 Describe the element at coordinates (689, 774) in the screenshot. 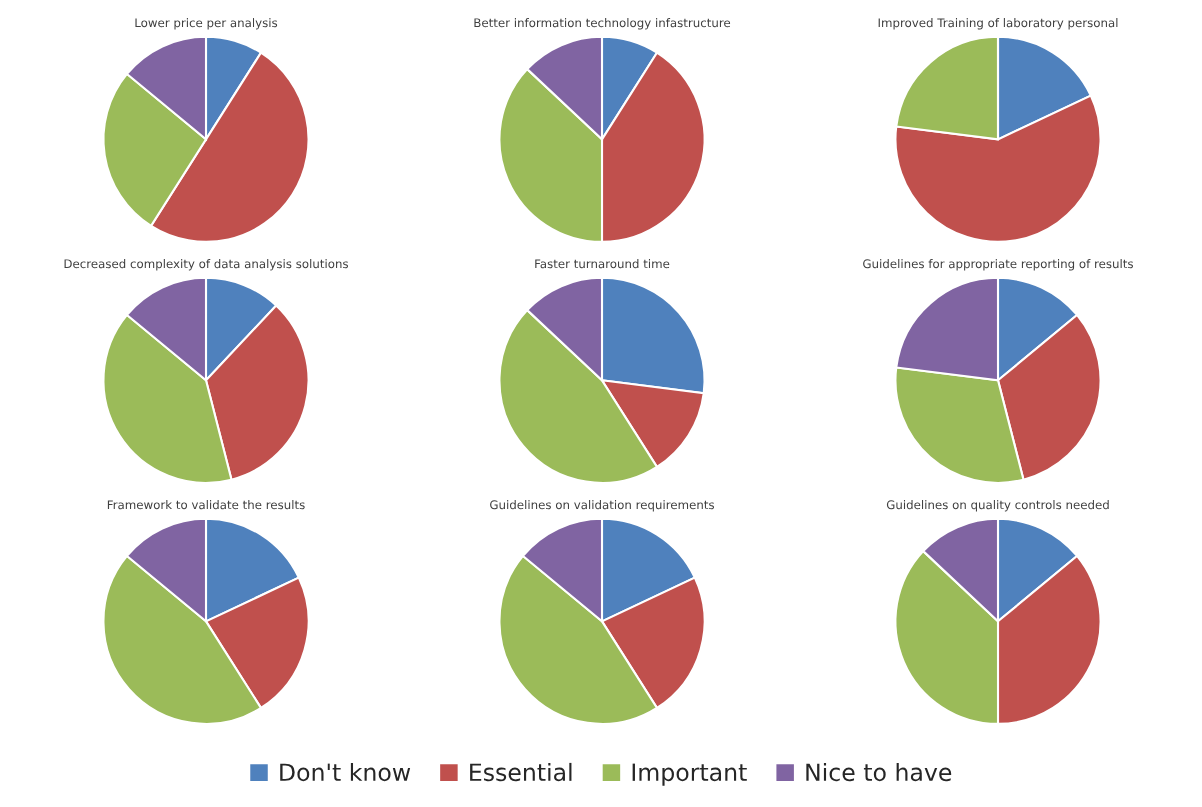

I see `legend-label: Important` at that location.